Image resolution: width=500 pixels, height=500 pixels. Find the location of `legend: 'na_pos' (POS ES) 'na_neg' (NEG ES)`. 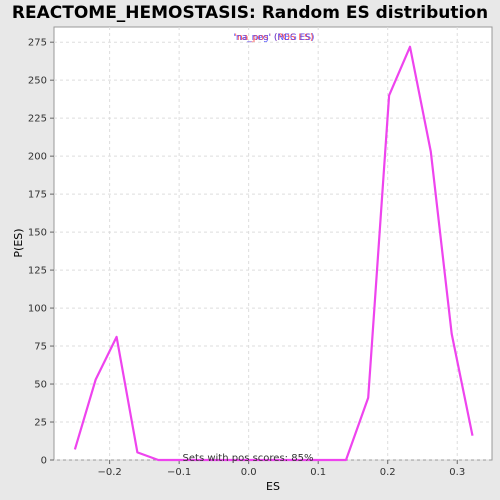

legend: 'na_pos' (POS ES) 'na_neg' (NEG ES) is located at coordinates (273, 38).